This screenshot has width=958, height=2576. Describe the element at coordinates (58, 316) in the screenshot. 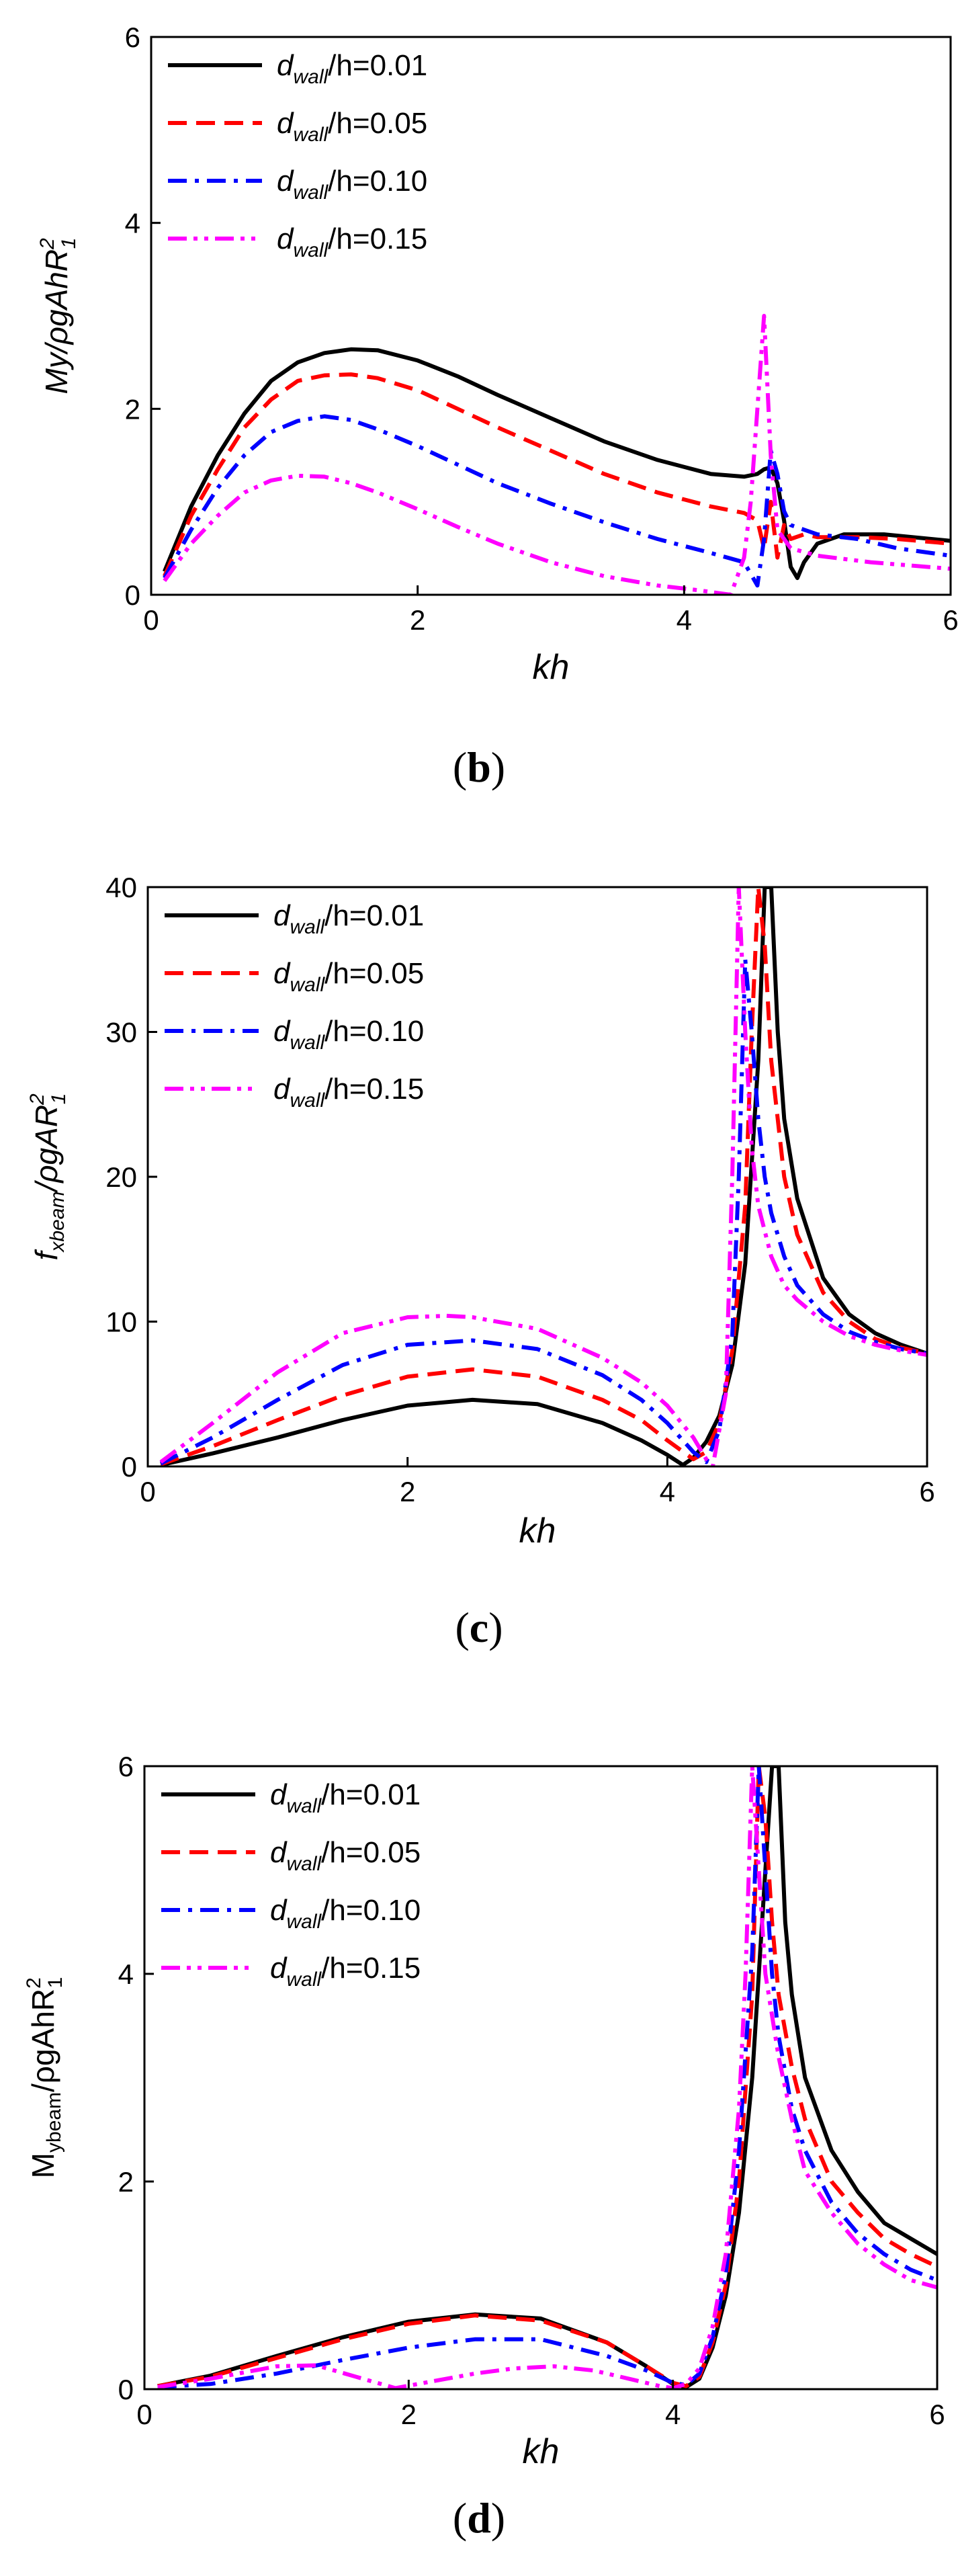

I see `y-axis-label: My/ρgAhR21` at that location.